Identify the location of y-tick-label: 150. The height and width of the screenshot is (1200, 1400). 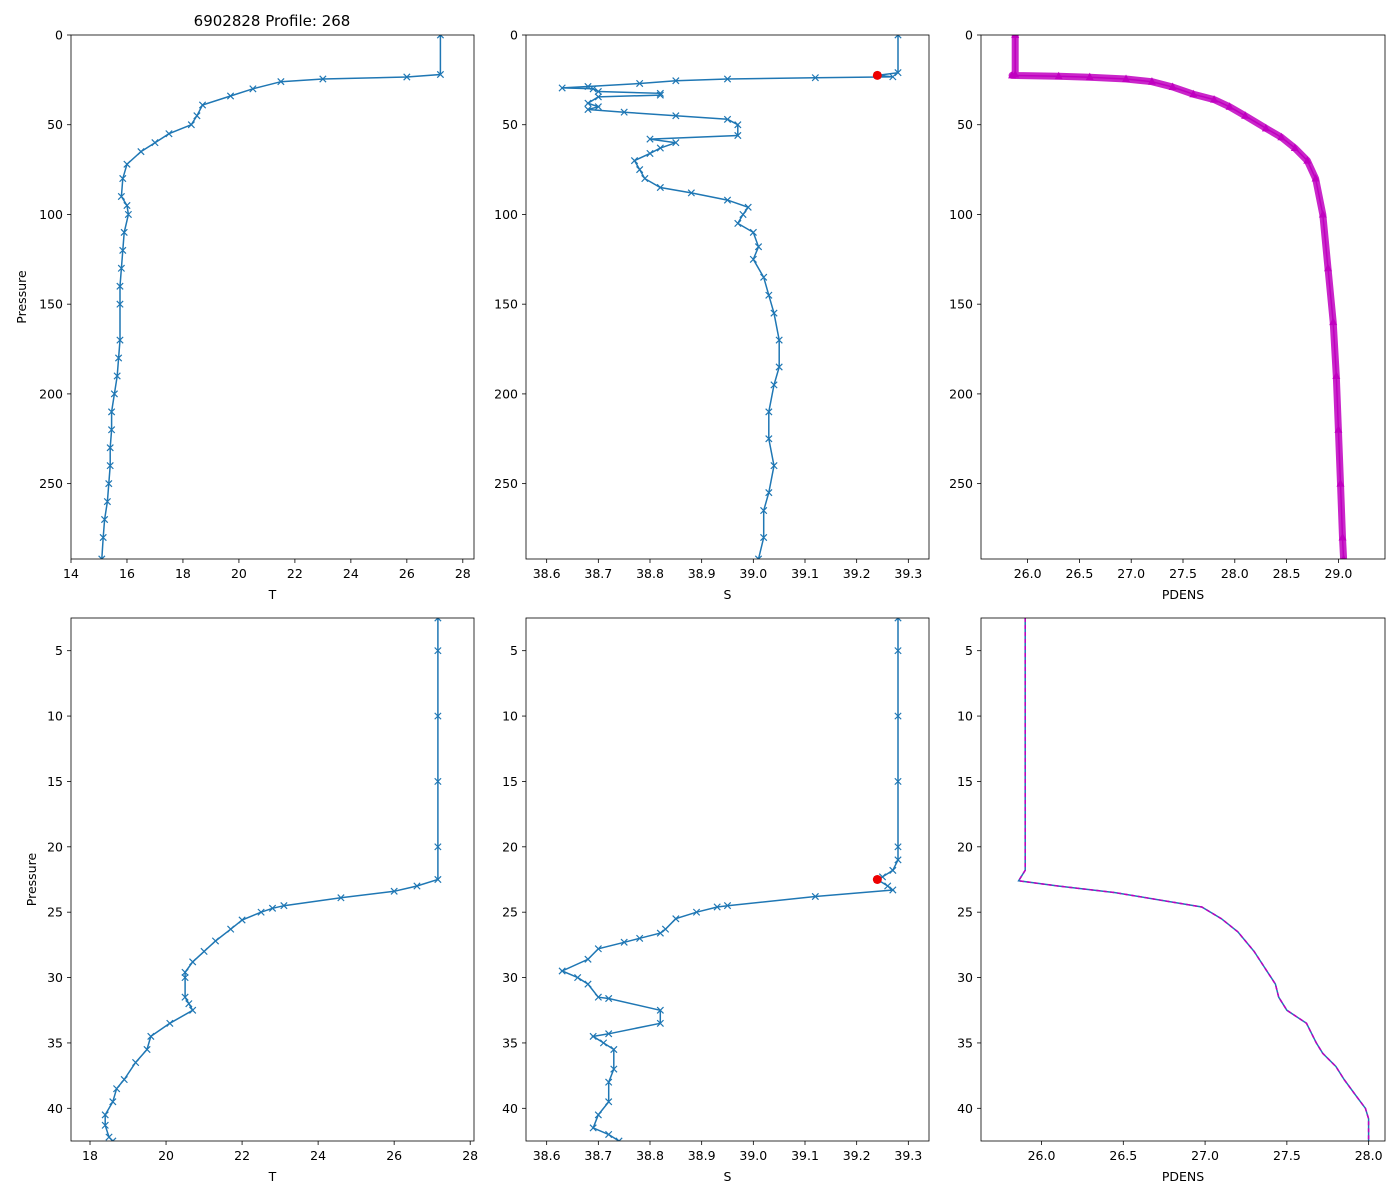
(961, 304).